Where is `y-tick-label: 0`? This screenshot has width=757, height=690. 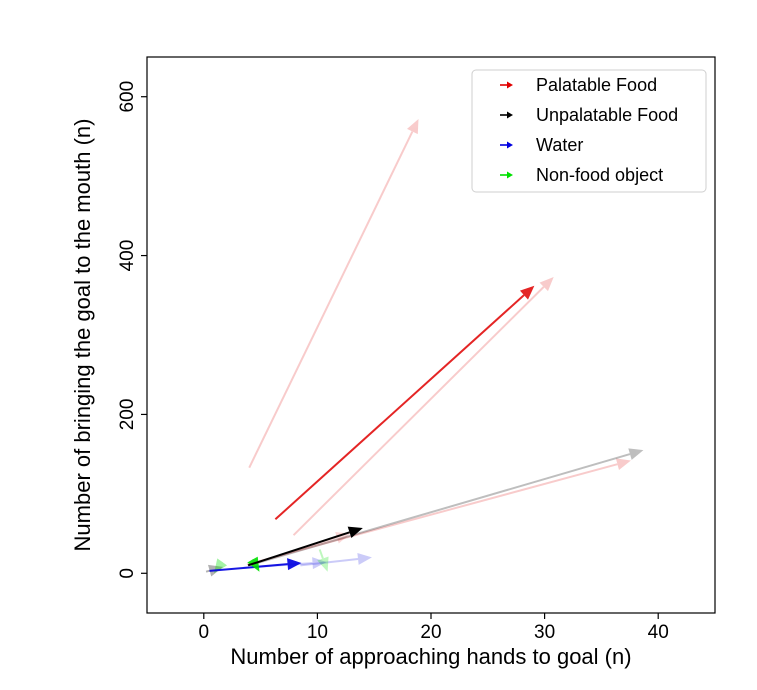 y-tick-label: 0 is located at coordinates (127, 573).